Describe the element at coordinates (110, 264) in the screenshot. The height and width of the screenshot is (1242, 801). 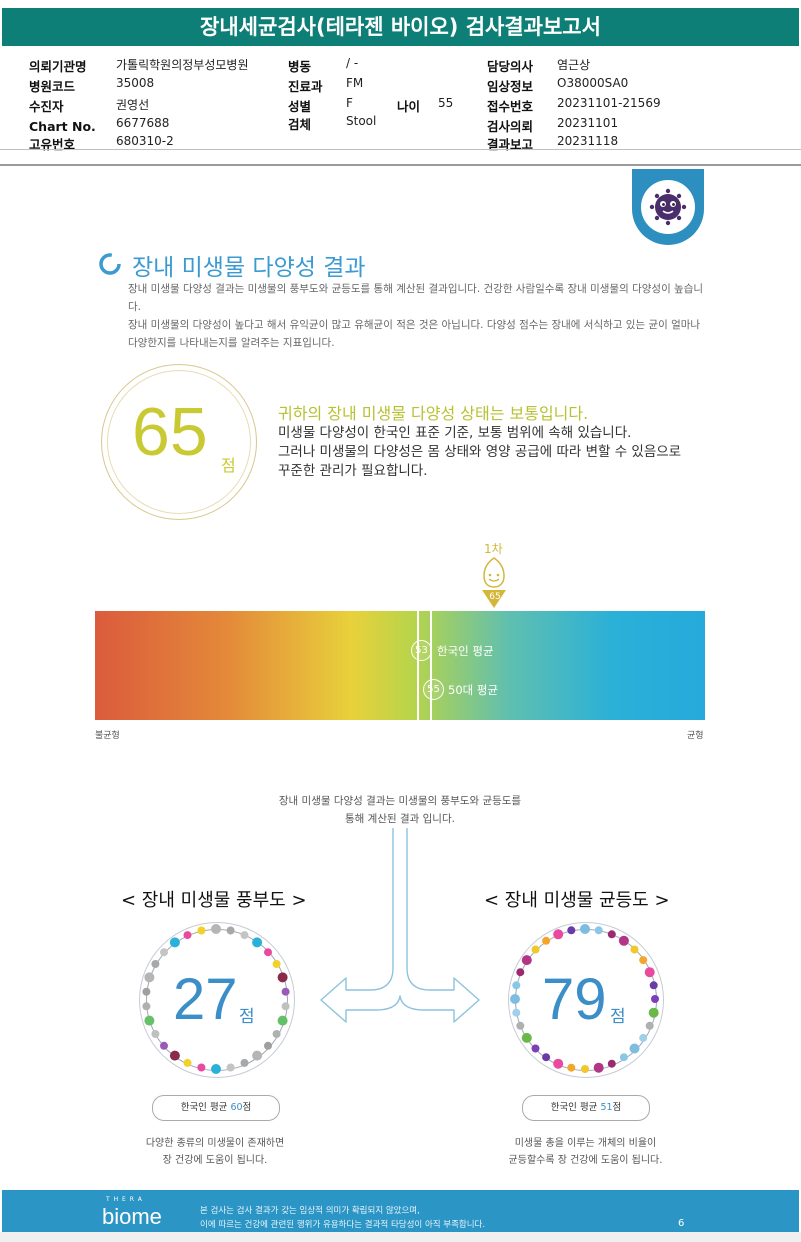
I see `ring-bullet-icon` at that location.